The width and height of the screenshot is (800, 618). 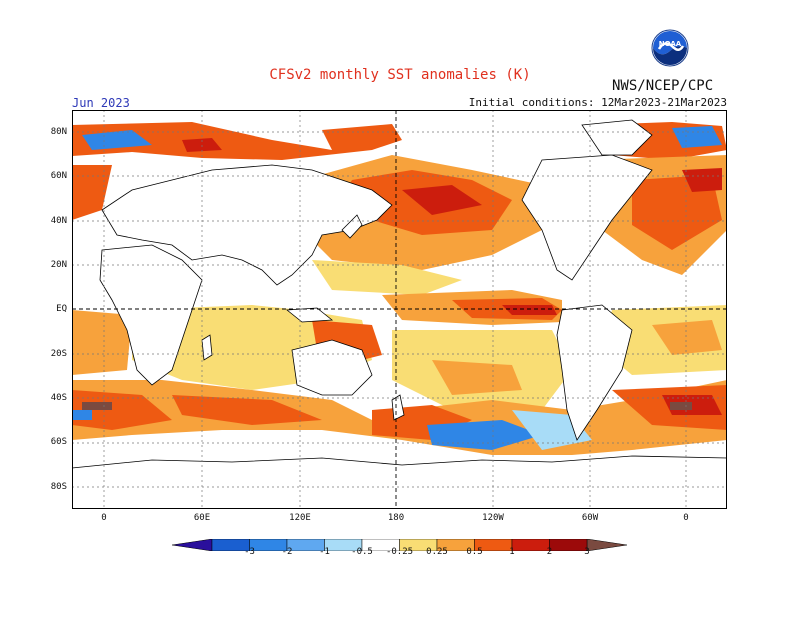 I want to click on lat-label: 80S, so click(x=58, y=487).